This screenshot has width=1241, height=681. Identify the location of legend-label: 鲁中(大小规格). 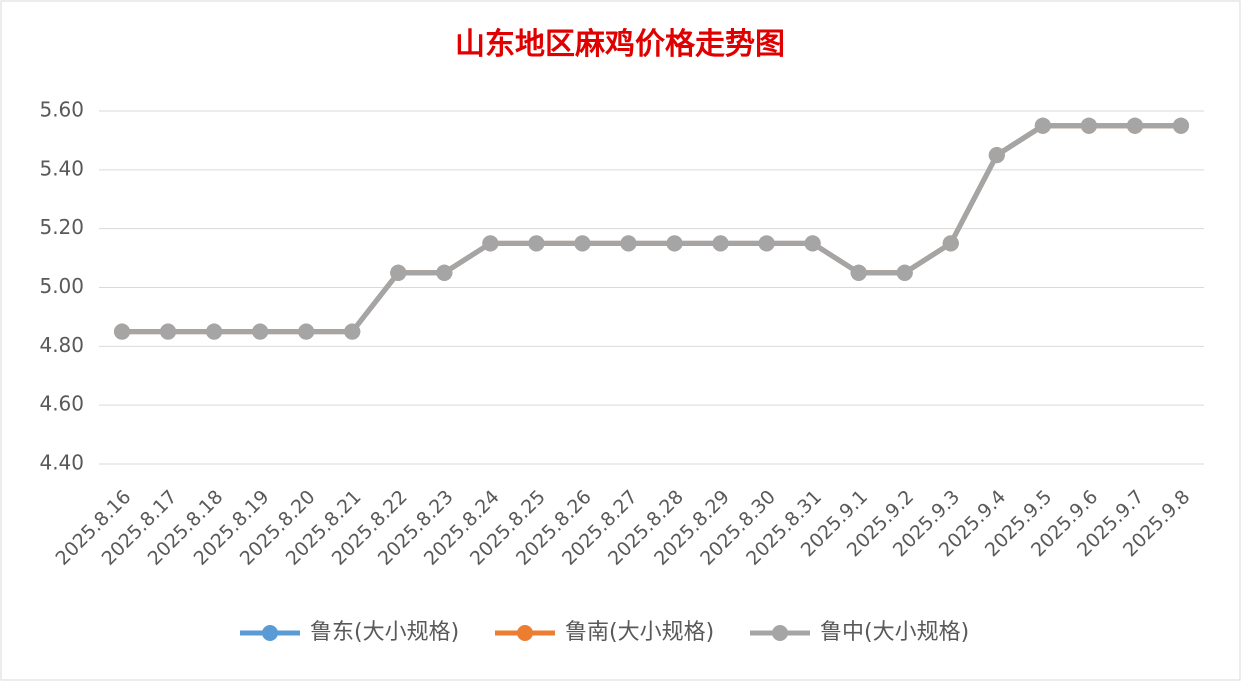
(894, 632).